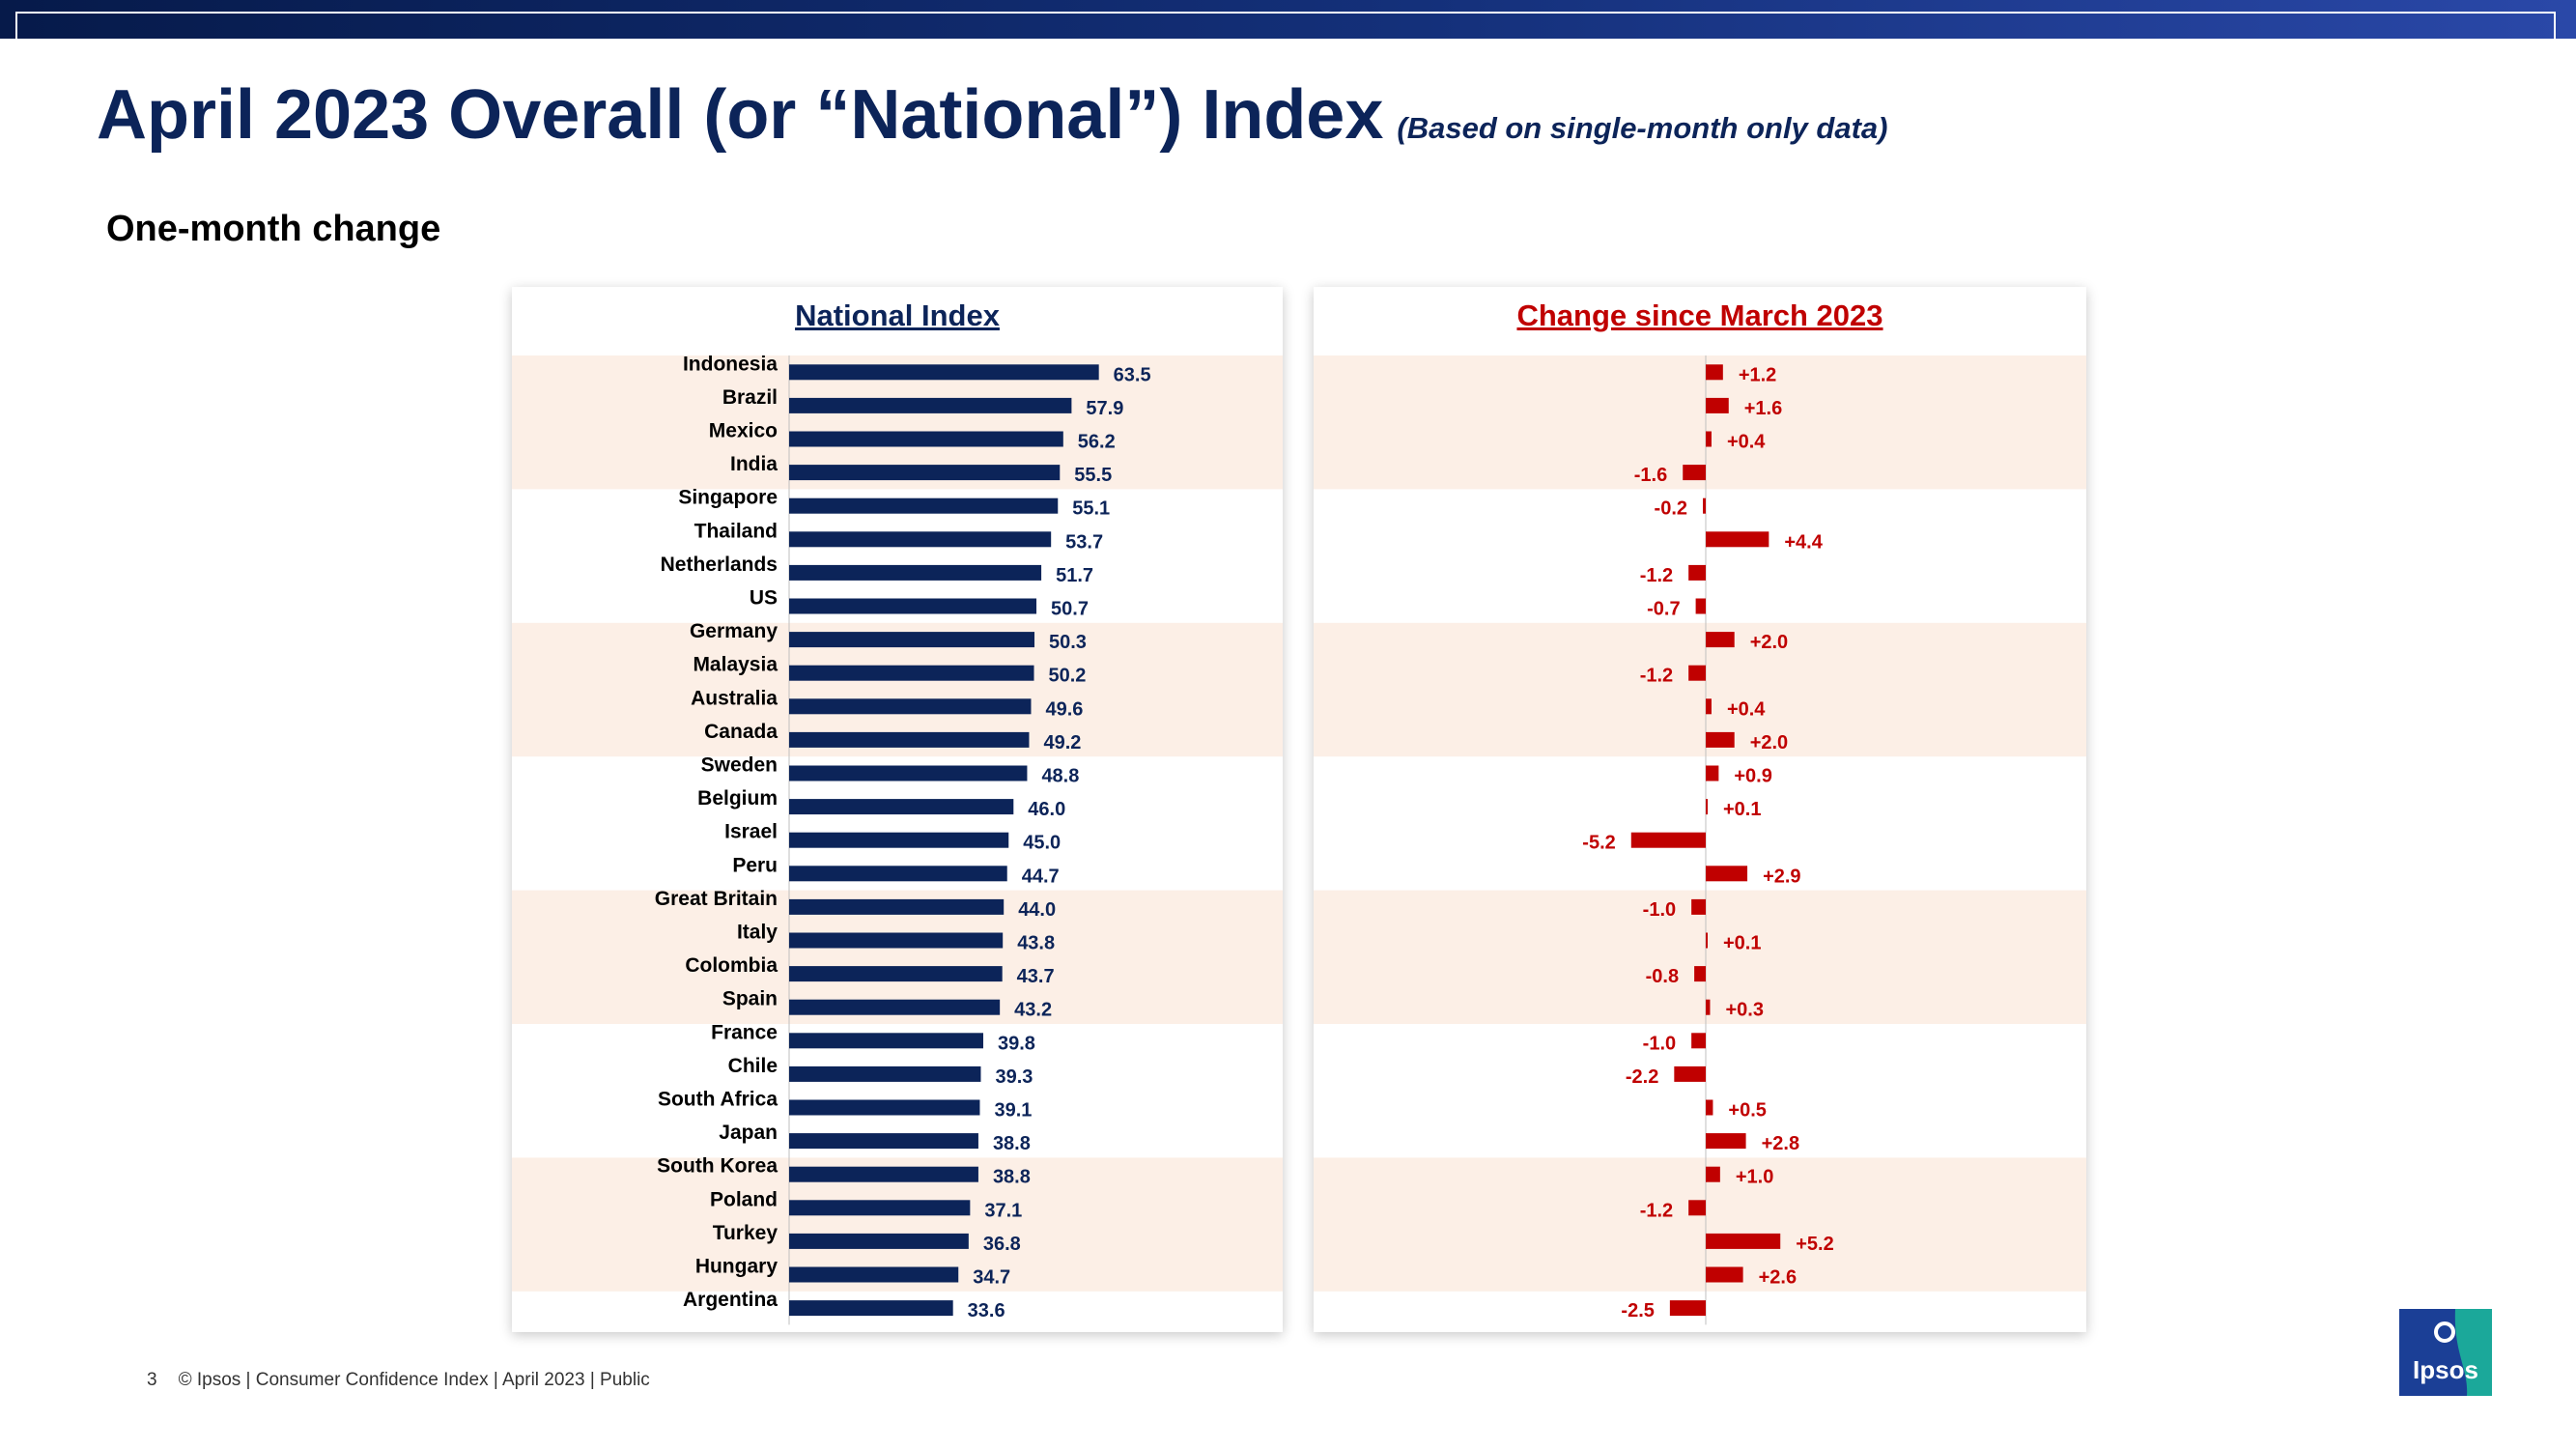  I want to click on national-value-japan: 38.8, so click(1012, 1143).